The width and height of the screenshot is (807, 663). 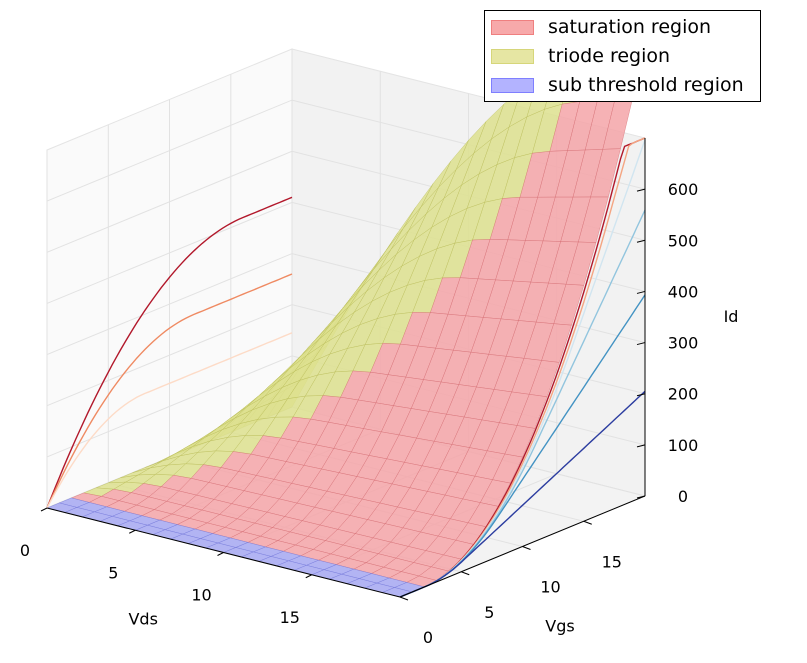 I want to click on y-tick-label: 10, so click(x=550, y=587).